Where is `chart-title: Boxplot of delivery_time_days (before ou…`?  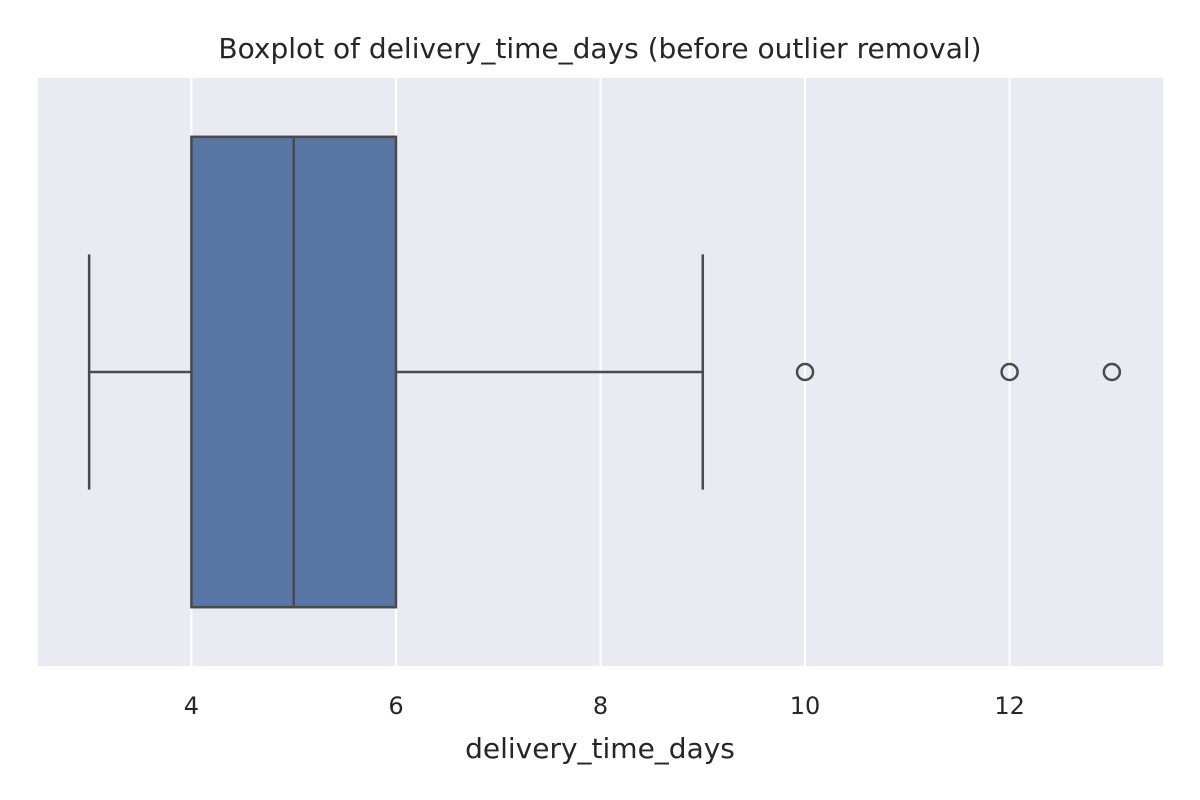
chart-title: Boxplot of delivery_time_days (before ou… is located at coordinates (599, 48).